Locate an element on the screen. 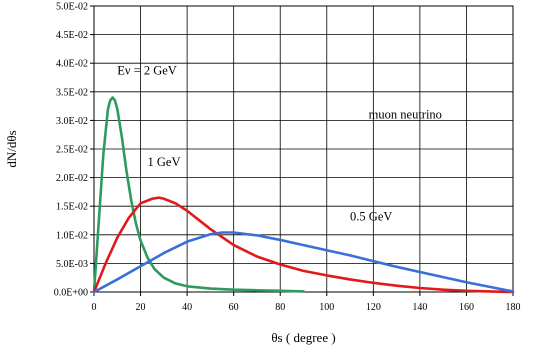  y-tick-label: 5.0E-02 is located at coordinates (72, 7).